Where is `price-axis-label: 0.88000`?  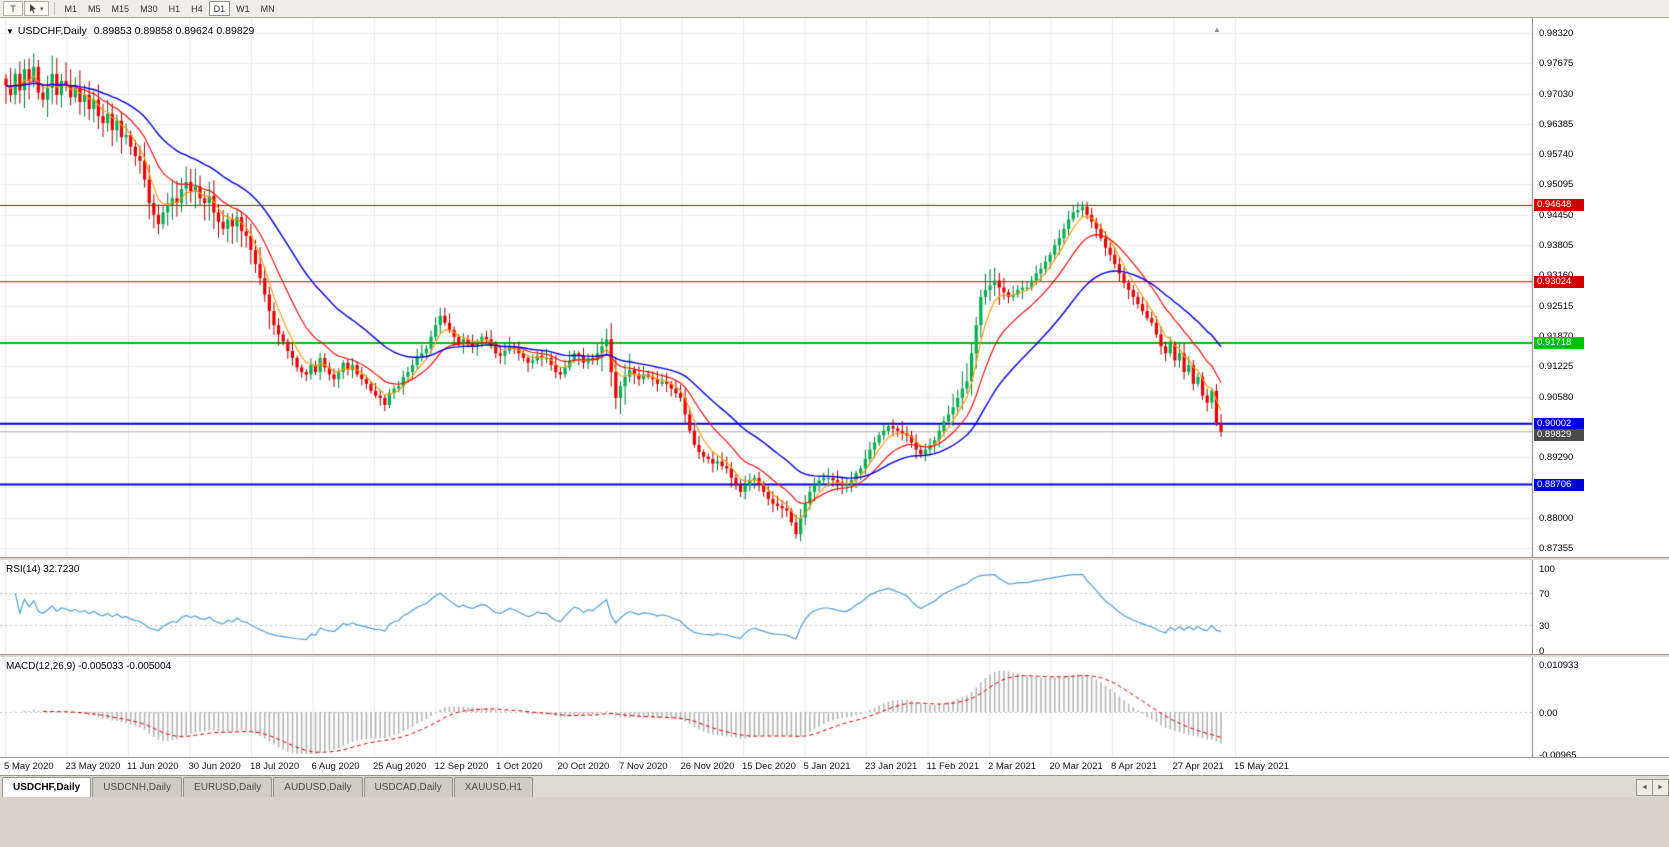
price-axis-label: 0.88000 is located at coordinates (1556, 518).